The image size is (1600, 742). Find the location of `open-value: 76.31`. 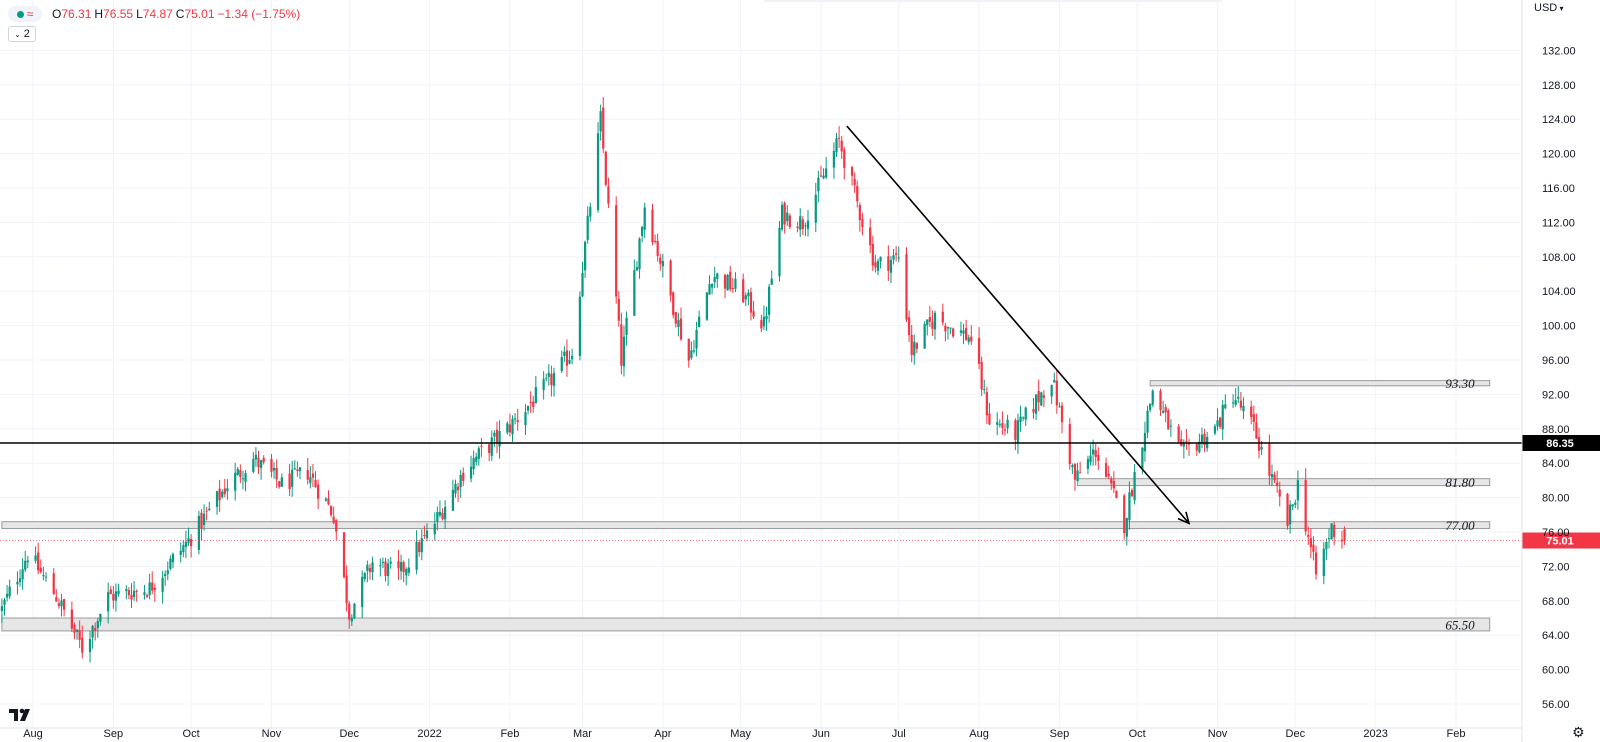

open-value: 76.31 is located at coordinates (76, 14).